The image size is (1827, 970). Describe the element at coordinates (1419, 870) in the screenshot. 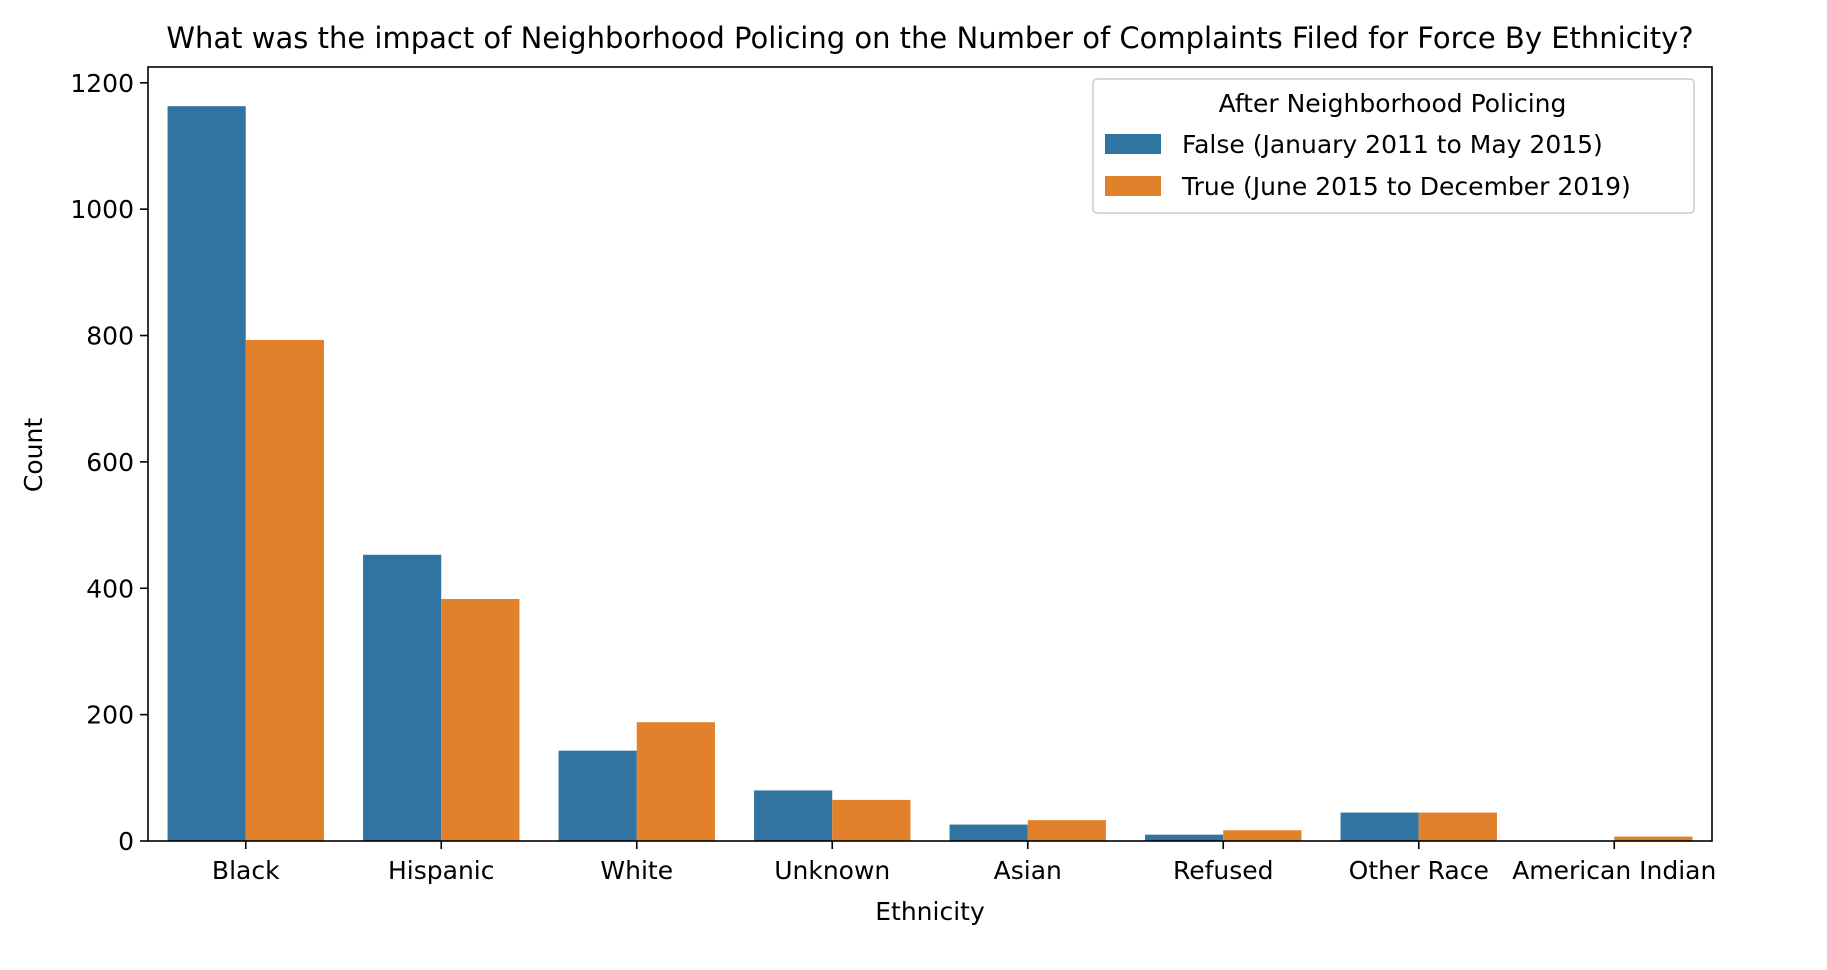

I see `x-tick-label: Other Race` at that location.